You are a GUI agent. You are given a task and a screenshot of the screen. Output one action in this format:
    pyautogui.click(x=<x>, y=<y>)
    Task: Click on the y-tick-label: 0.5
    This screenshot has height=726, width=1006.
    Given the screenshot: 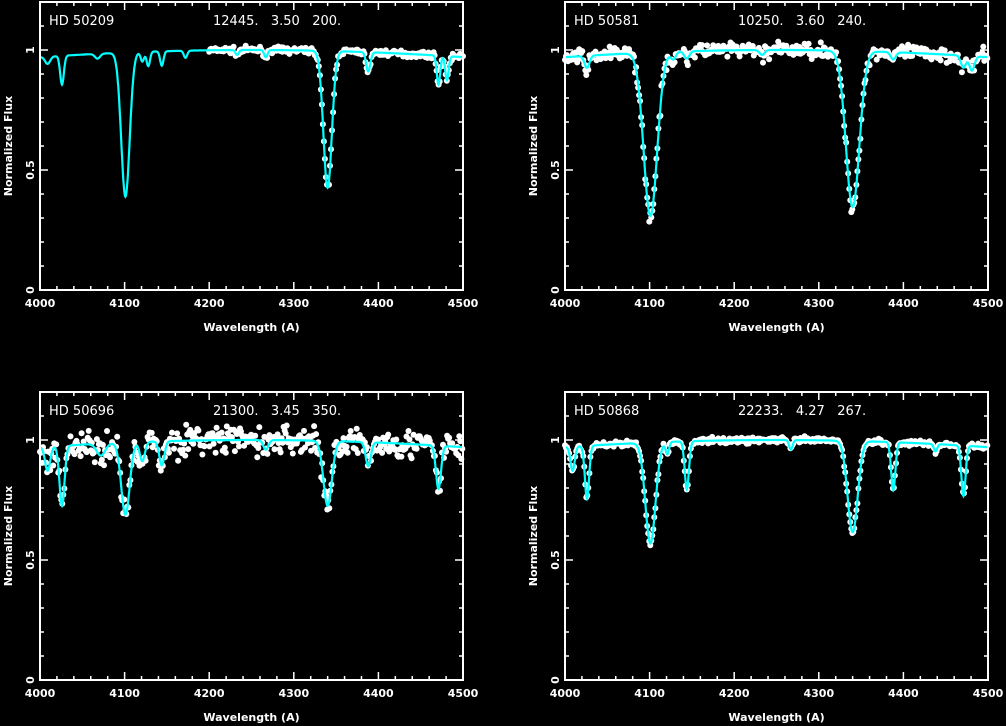 What is the action you would take?
    pyautogui.click(x=30, y=170)
    